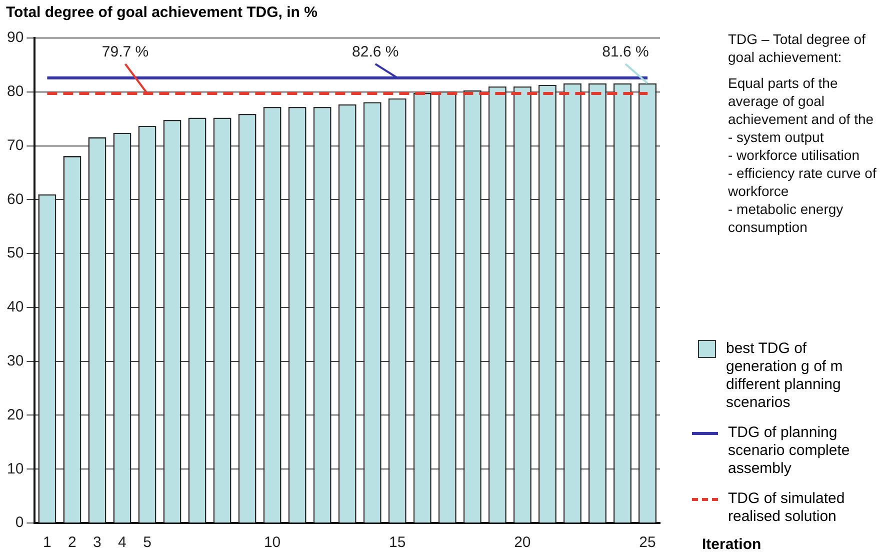 This screenshot has width=880, height=559. What do you see at coordinates (789, 451) in the screenshot?
I see `legend-label: TDG of planning scenario complete assembly` at bounding box center [789, 451].